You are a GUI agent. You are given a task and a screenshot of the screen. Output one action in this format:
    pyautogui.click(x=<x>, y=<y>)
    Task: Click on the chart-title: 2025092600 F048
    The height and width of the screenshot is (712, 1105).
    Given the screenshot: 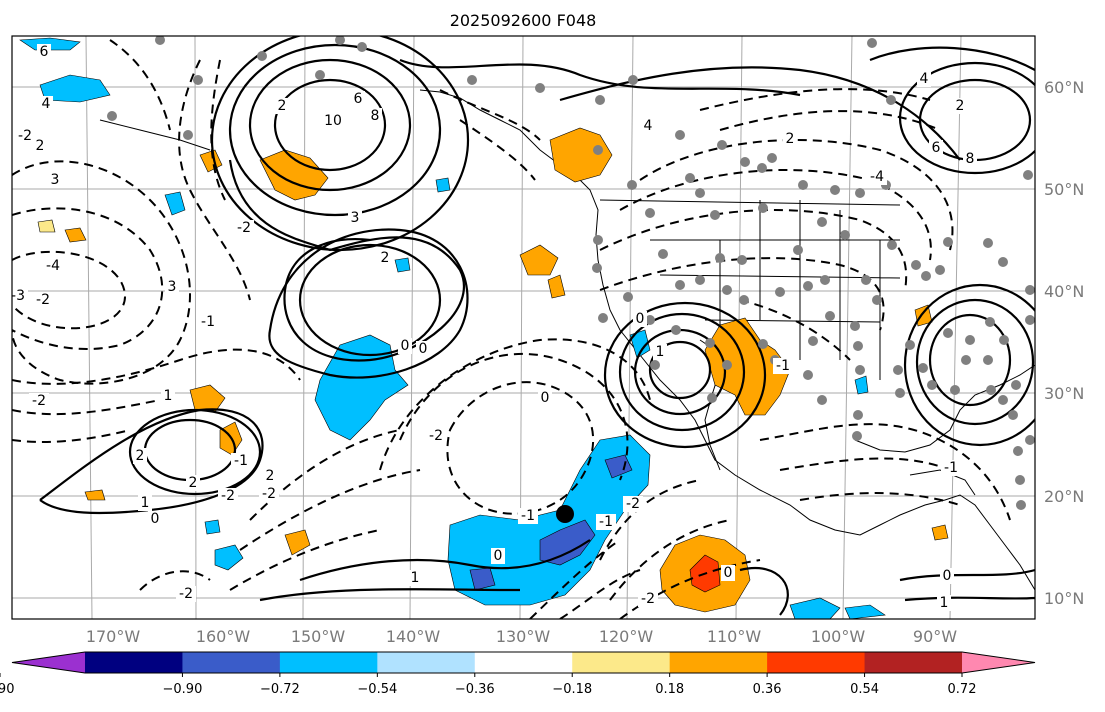 What is the action you would take?
    pyautogui.click(x=523, y=20)
    